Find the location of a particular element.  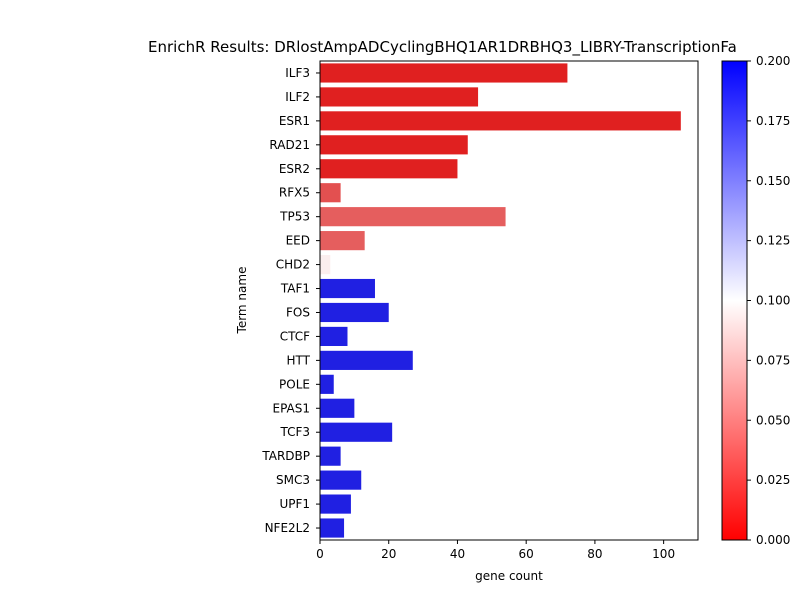

y-axis-label: Term name is located at coordinates (242, 301).